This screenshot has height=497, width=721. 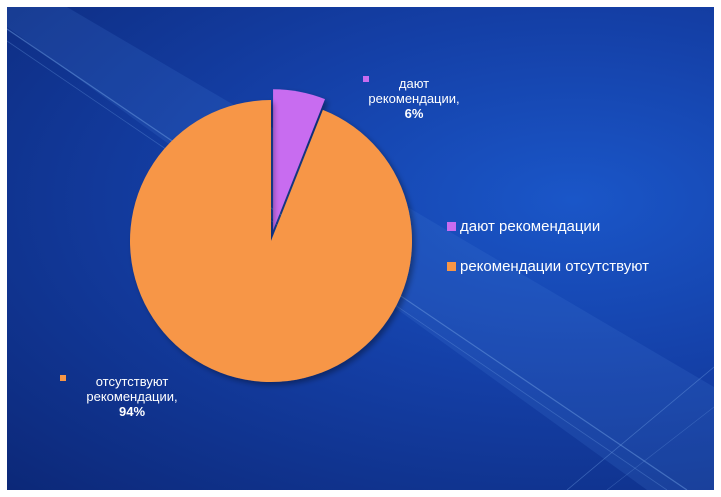 I want to click on data-label-0-value: 6%, so click(x=414, y=113).